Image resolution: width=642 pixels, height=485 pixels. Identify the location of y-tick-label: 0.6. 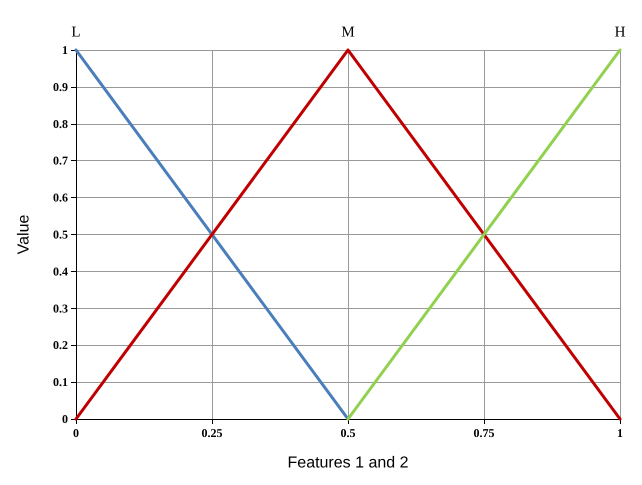
(60, 197).